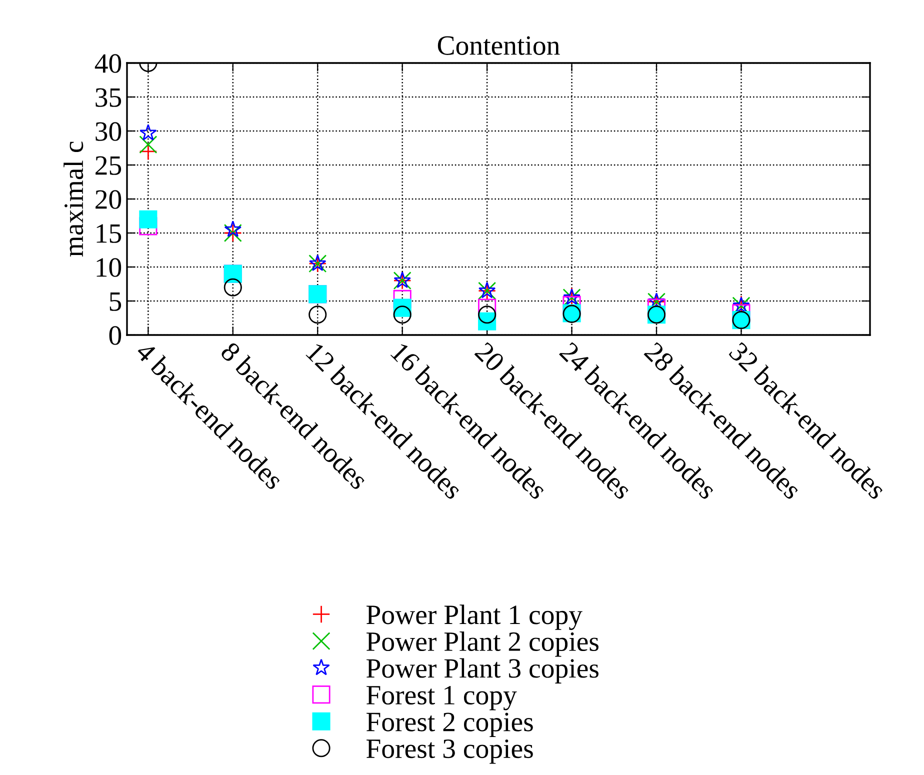 This screenshot has height=775, width=924. What do you see at coordinates (499, 45) in the screenshot?
I see `chart-title: Contention` at bounding box center [499, 45].